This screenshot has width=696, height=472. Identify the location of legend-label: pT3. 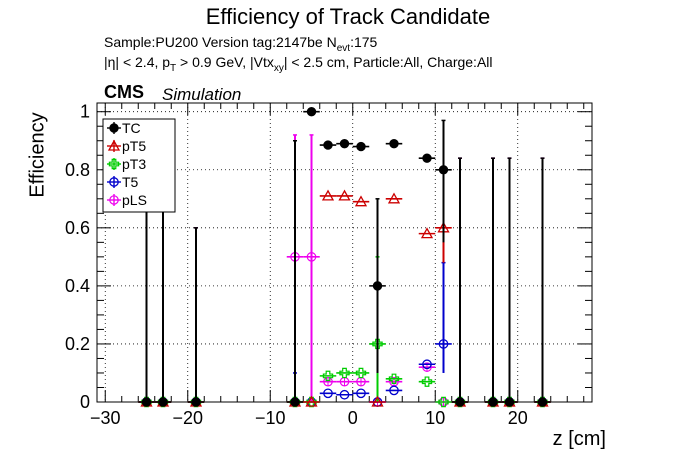
(134, 164).